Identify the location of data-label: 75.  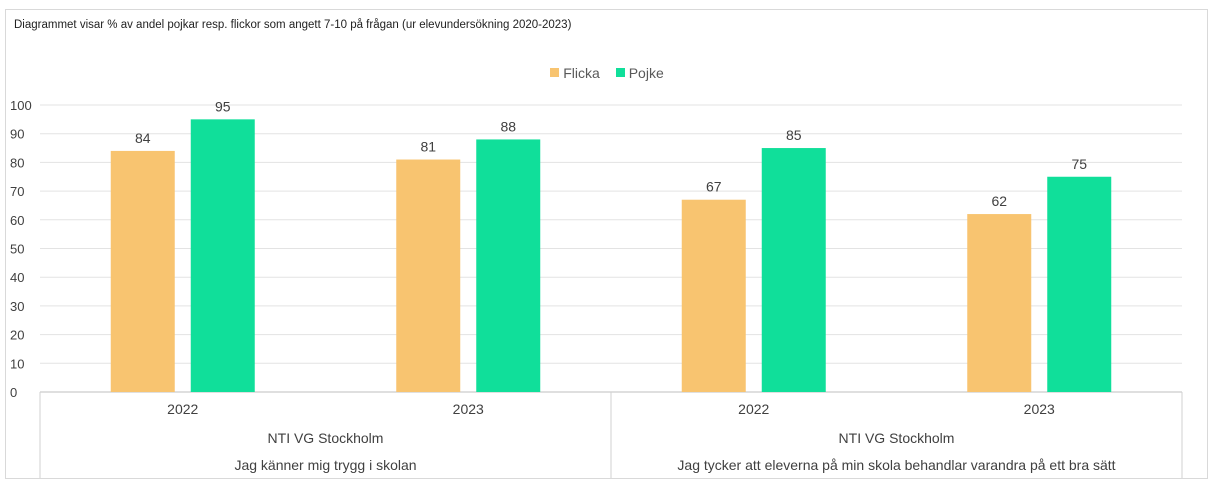
(1079, 164).